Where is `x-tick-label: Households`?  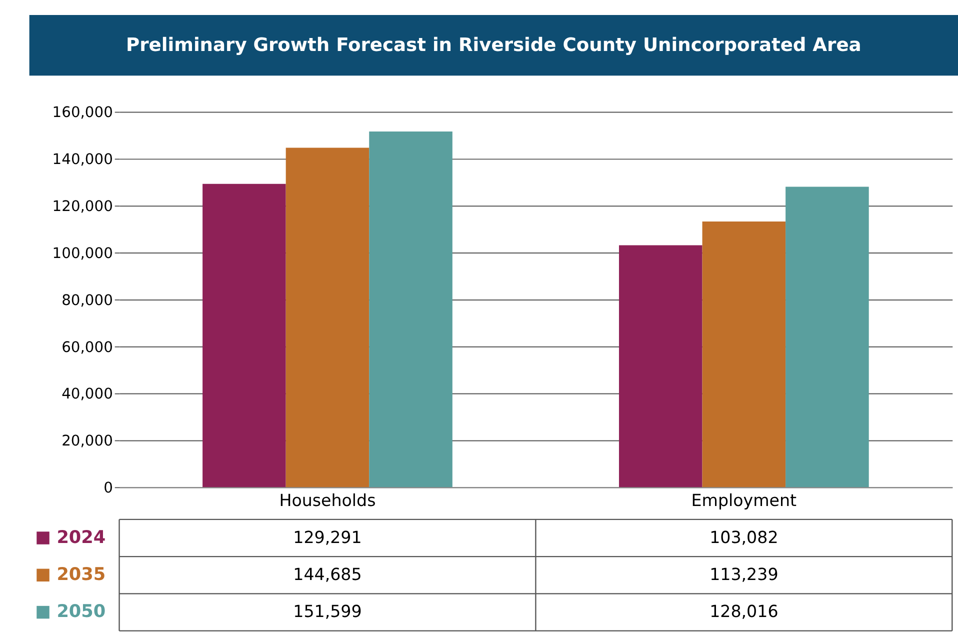 x-tick-label: Households is located at coordinates (327, 500).